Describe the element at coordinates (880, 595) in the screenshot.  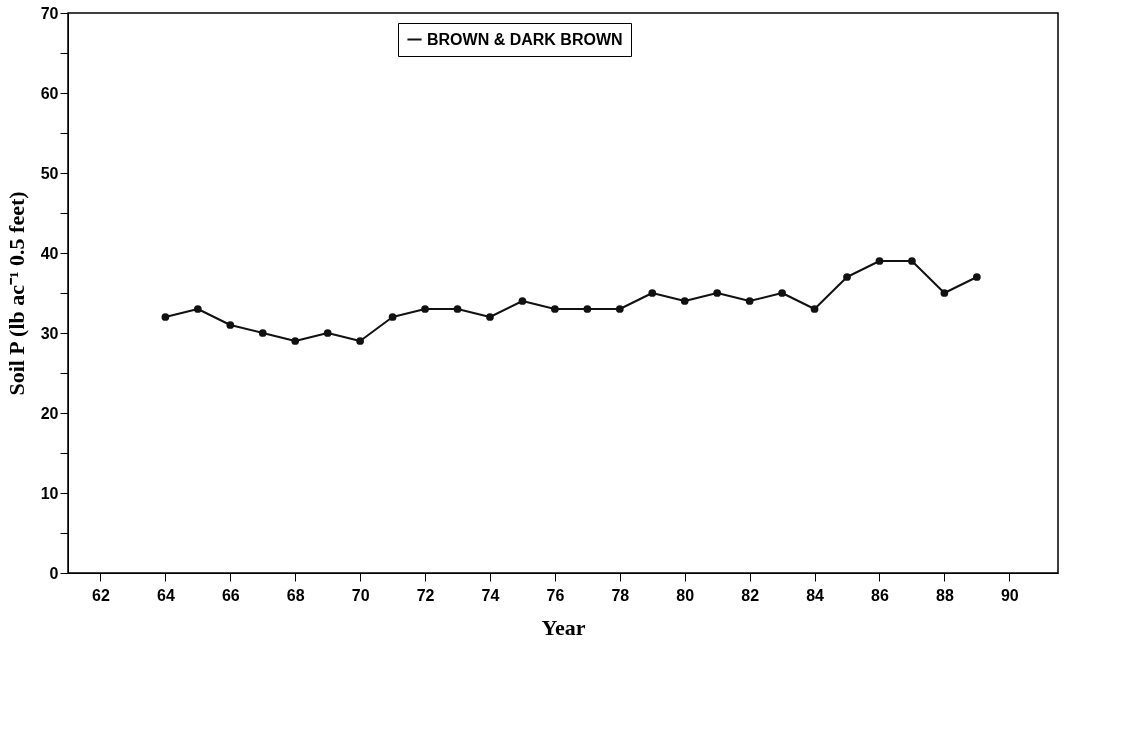
I see `x-tick-label: 86` at that location.